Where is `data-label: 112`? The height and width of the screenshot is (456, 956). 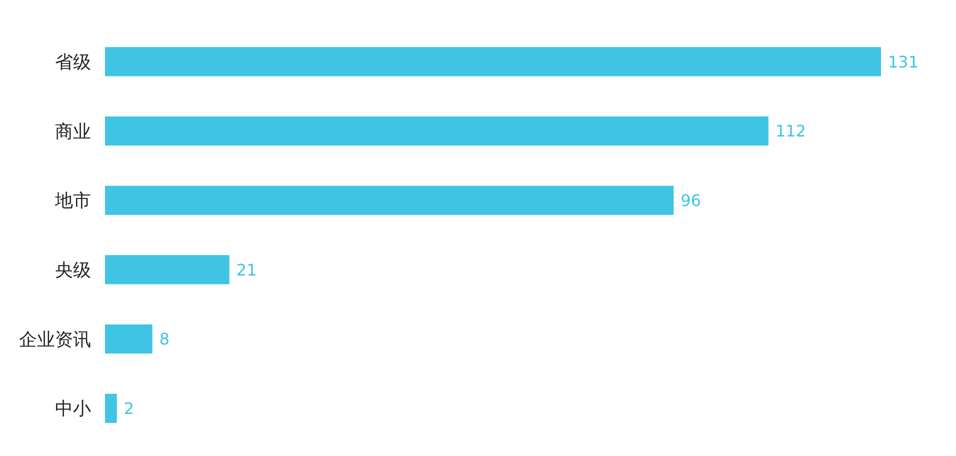 data-label: 112 is located at coordinates (790, 131).